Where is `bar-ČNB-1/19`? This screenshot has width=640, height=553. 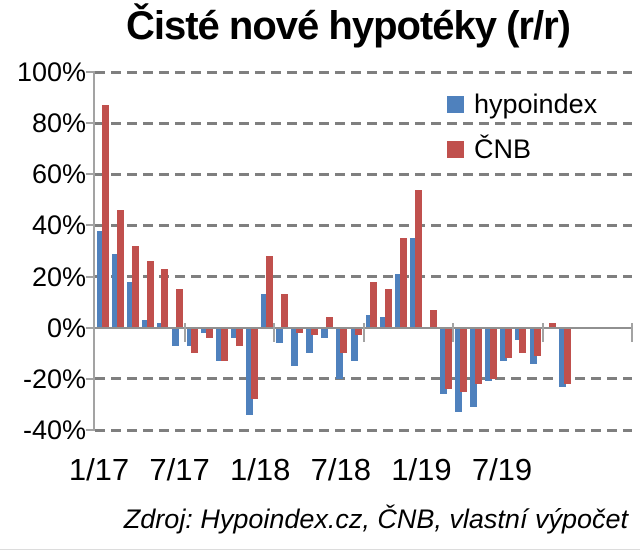 bar-ČNB-1/19 is located at coordinates (463, 359).